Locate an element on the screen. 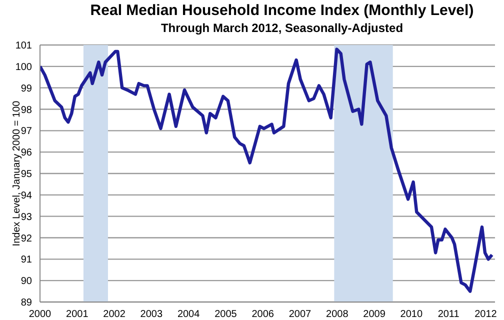 The width and height of the screenshot is (504, 320). y-tick-label: 93 is located at coordinates (26, 217).